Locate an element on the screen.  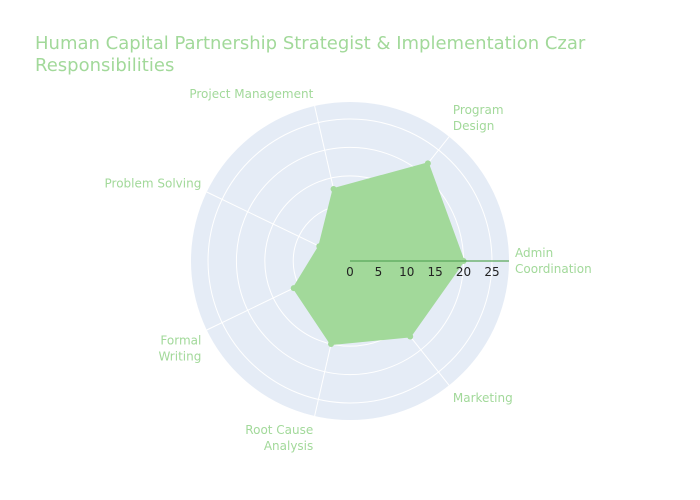
data-point-program-design is located at coordinates (428, 163).